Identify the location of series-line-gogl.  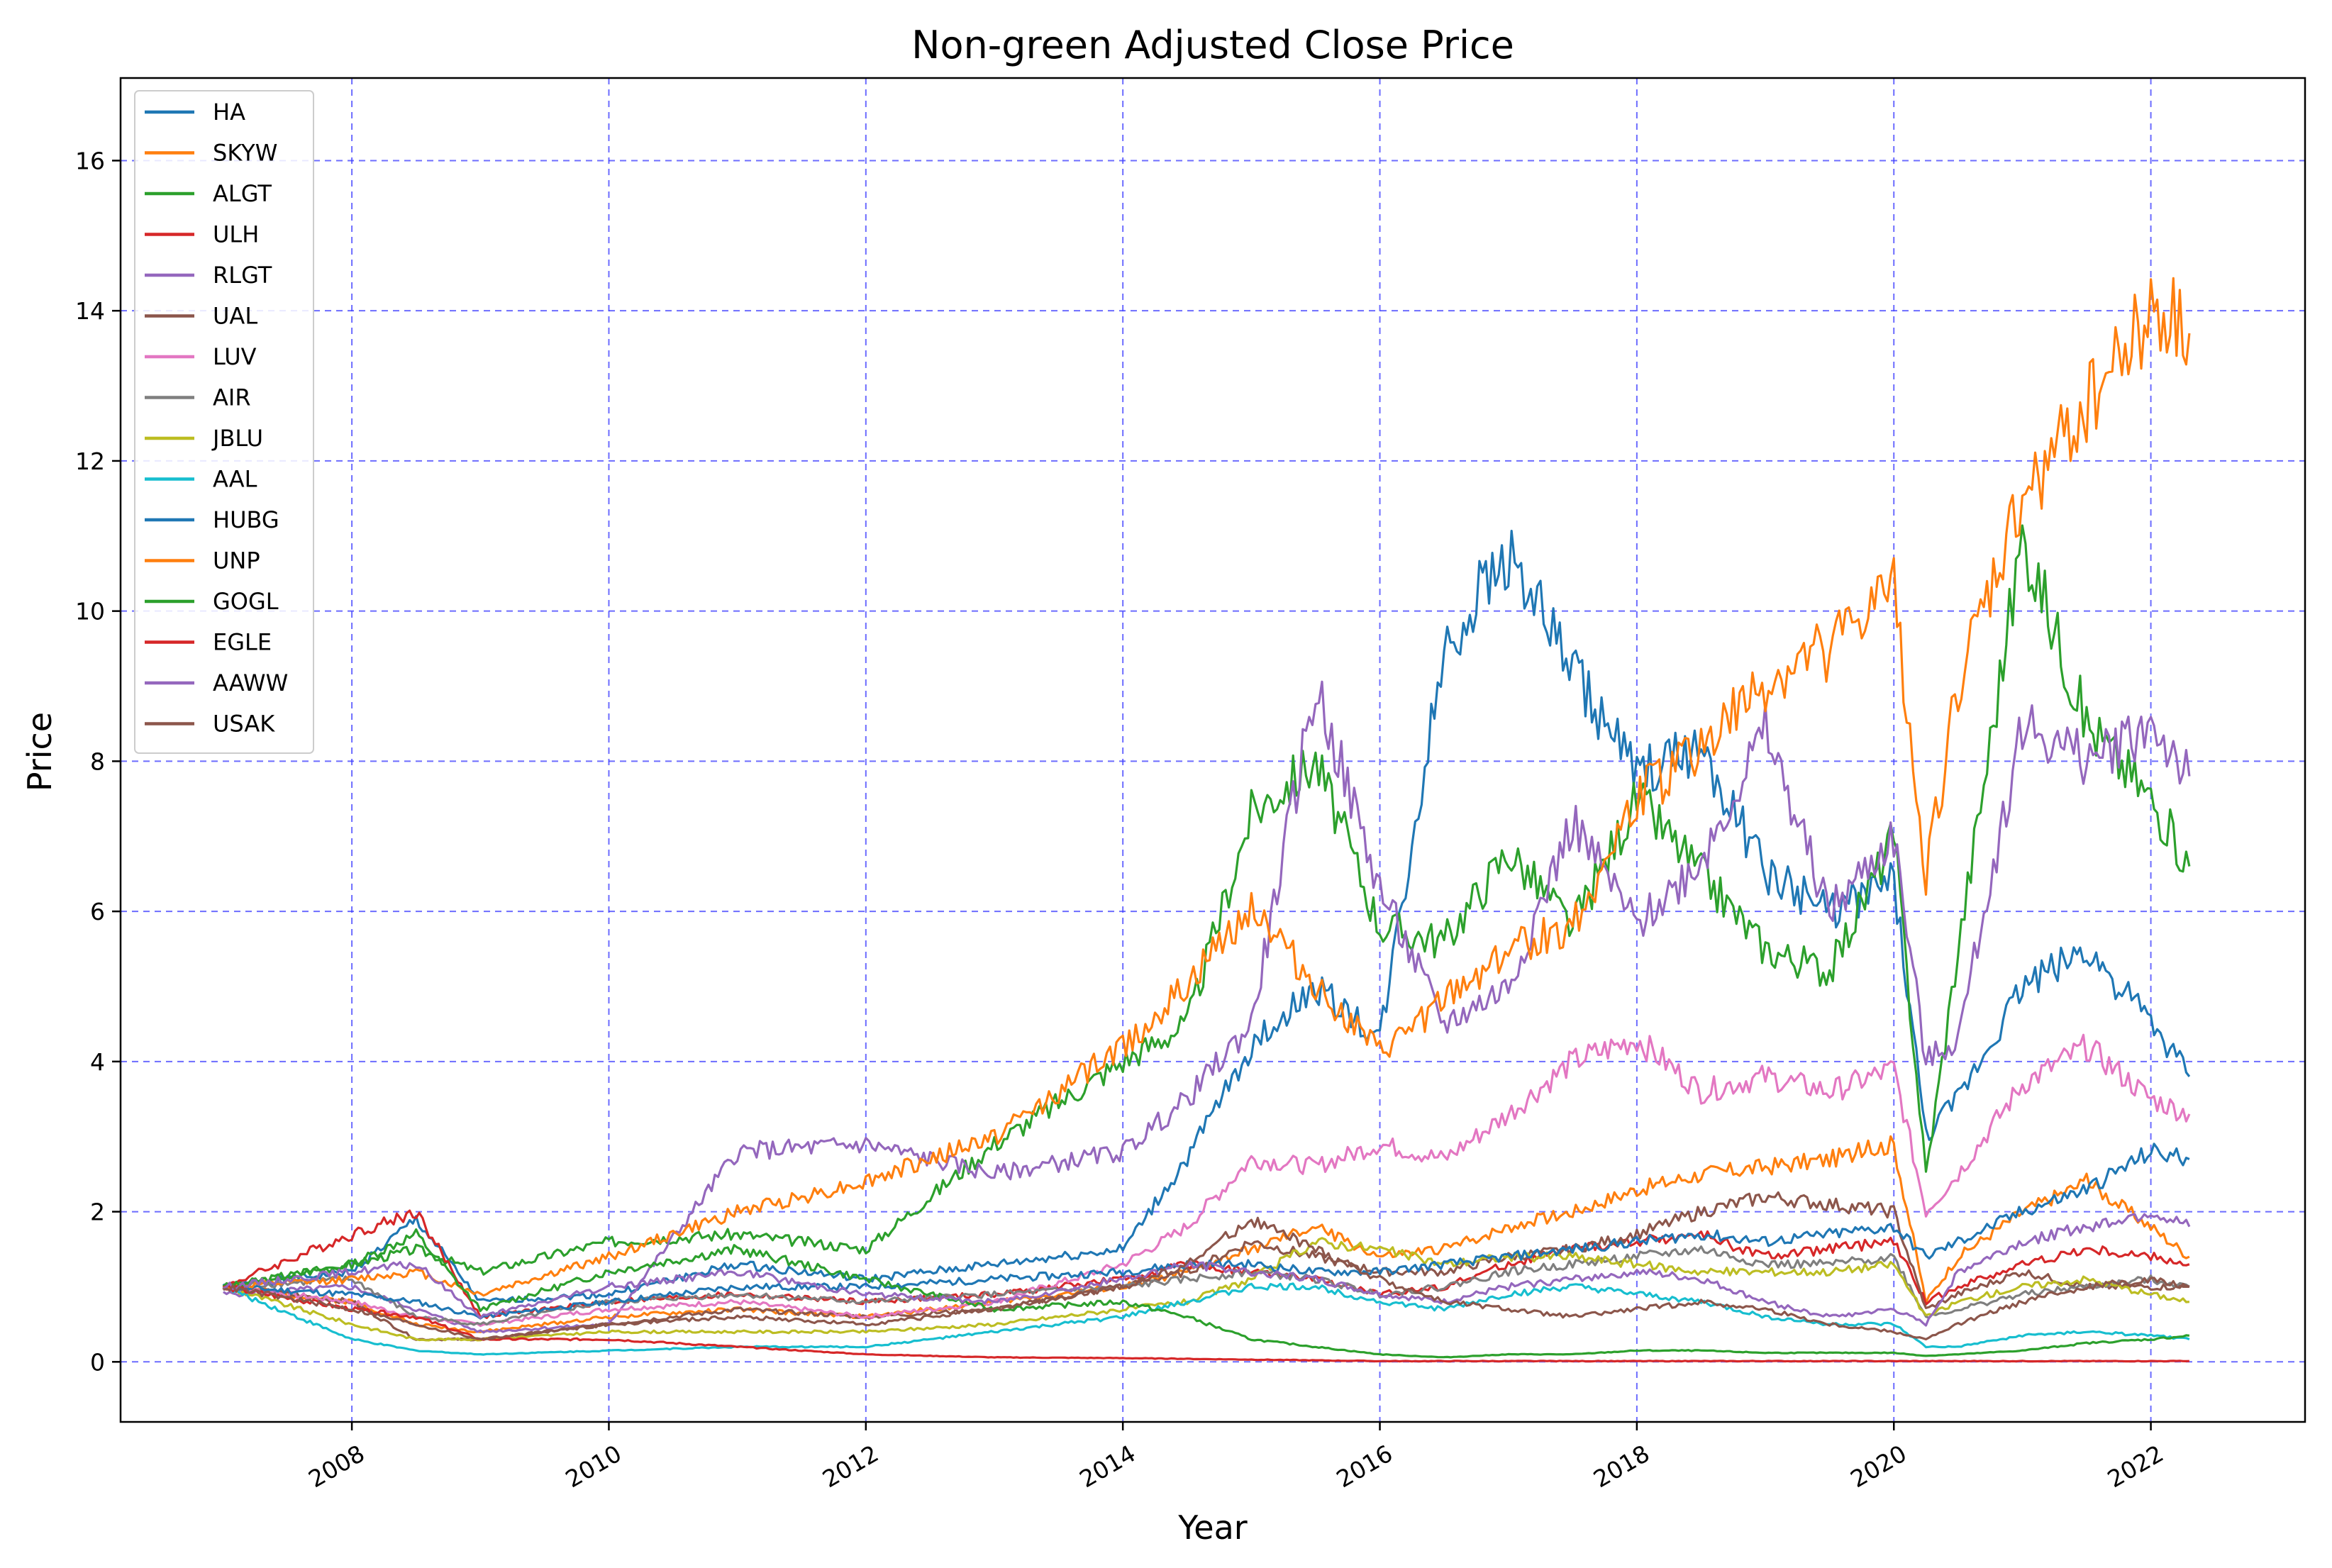
(1206, 1293).